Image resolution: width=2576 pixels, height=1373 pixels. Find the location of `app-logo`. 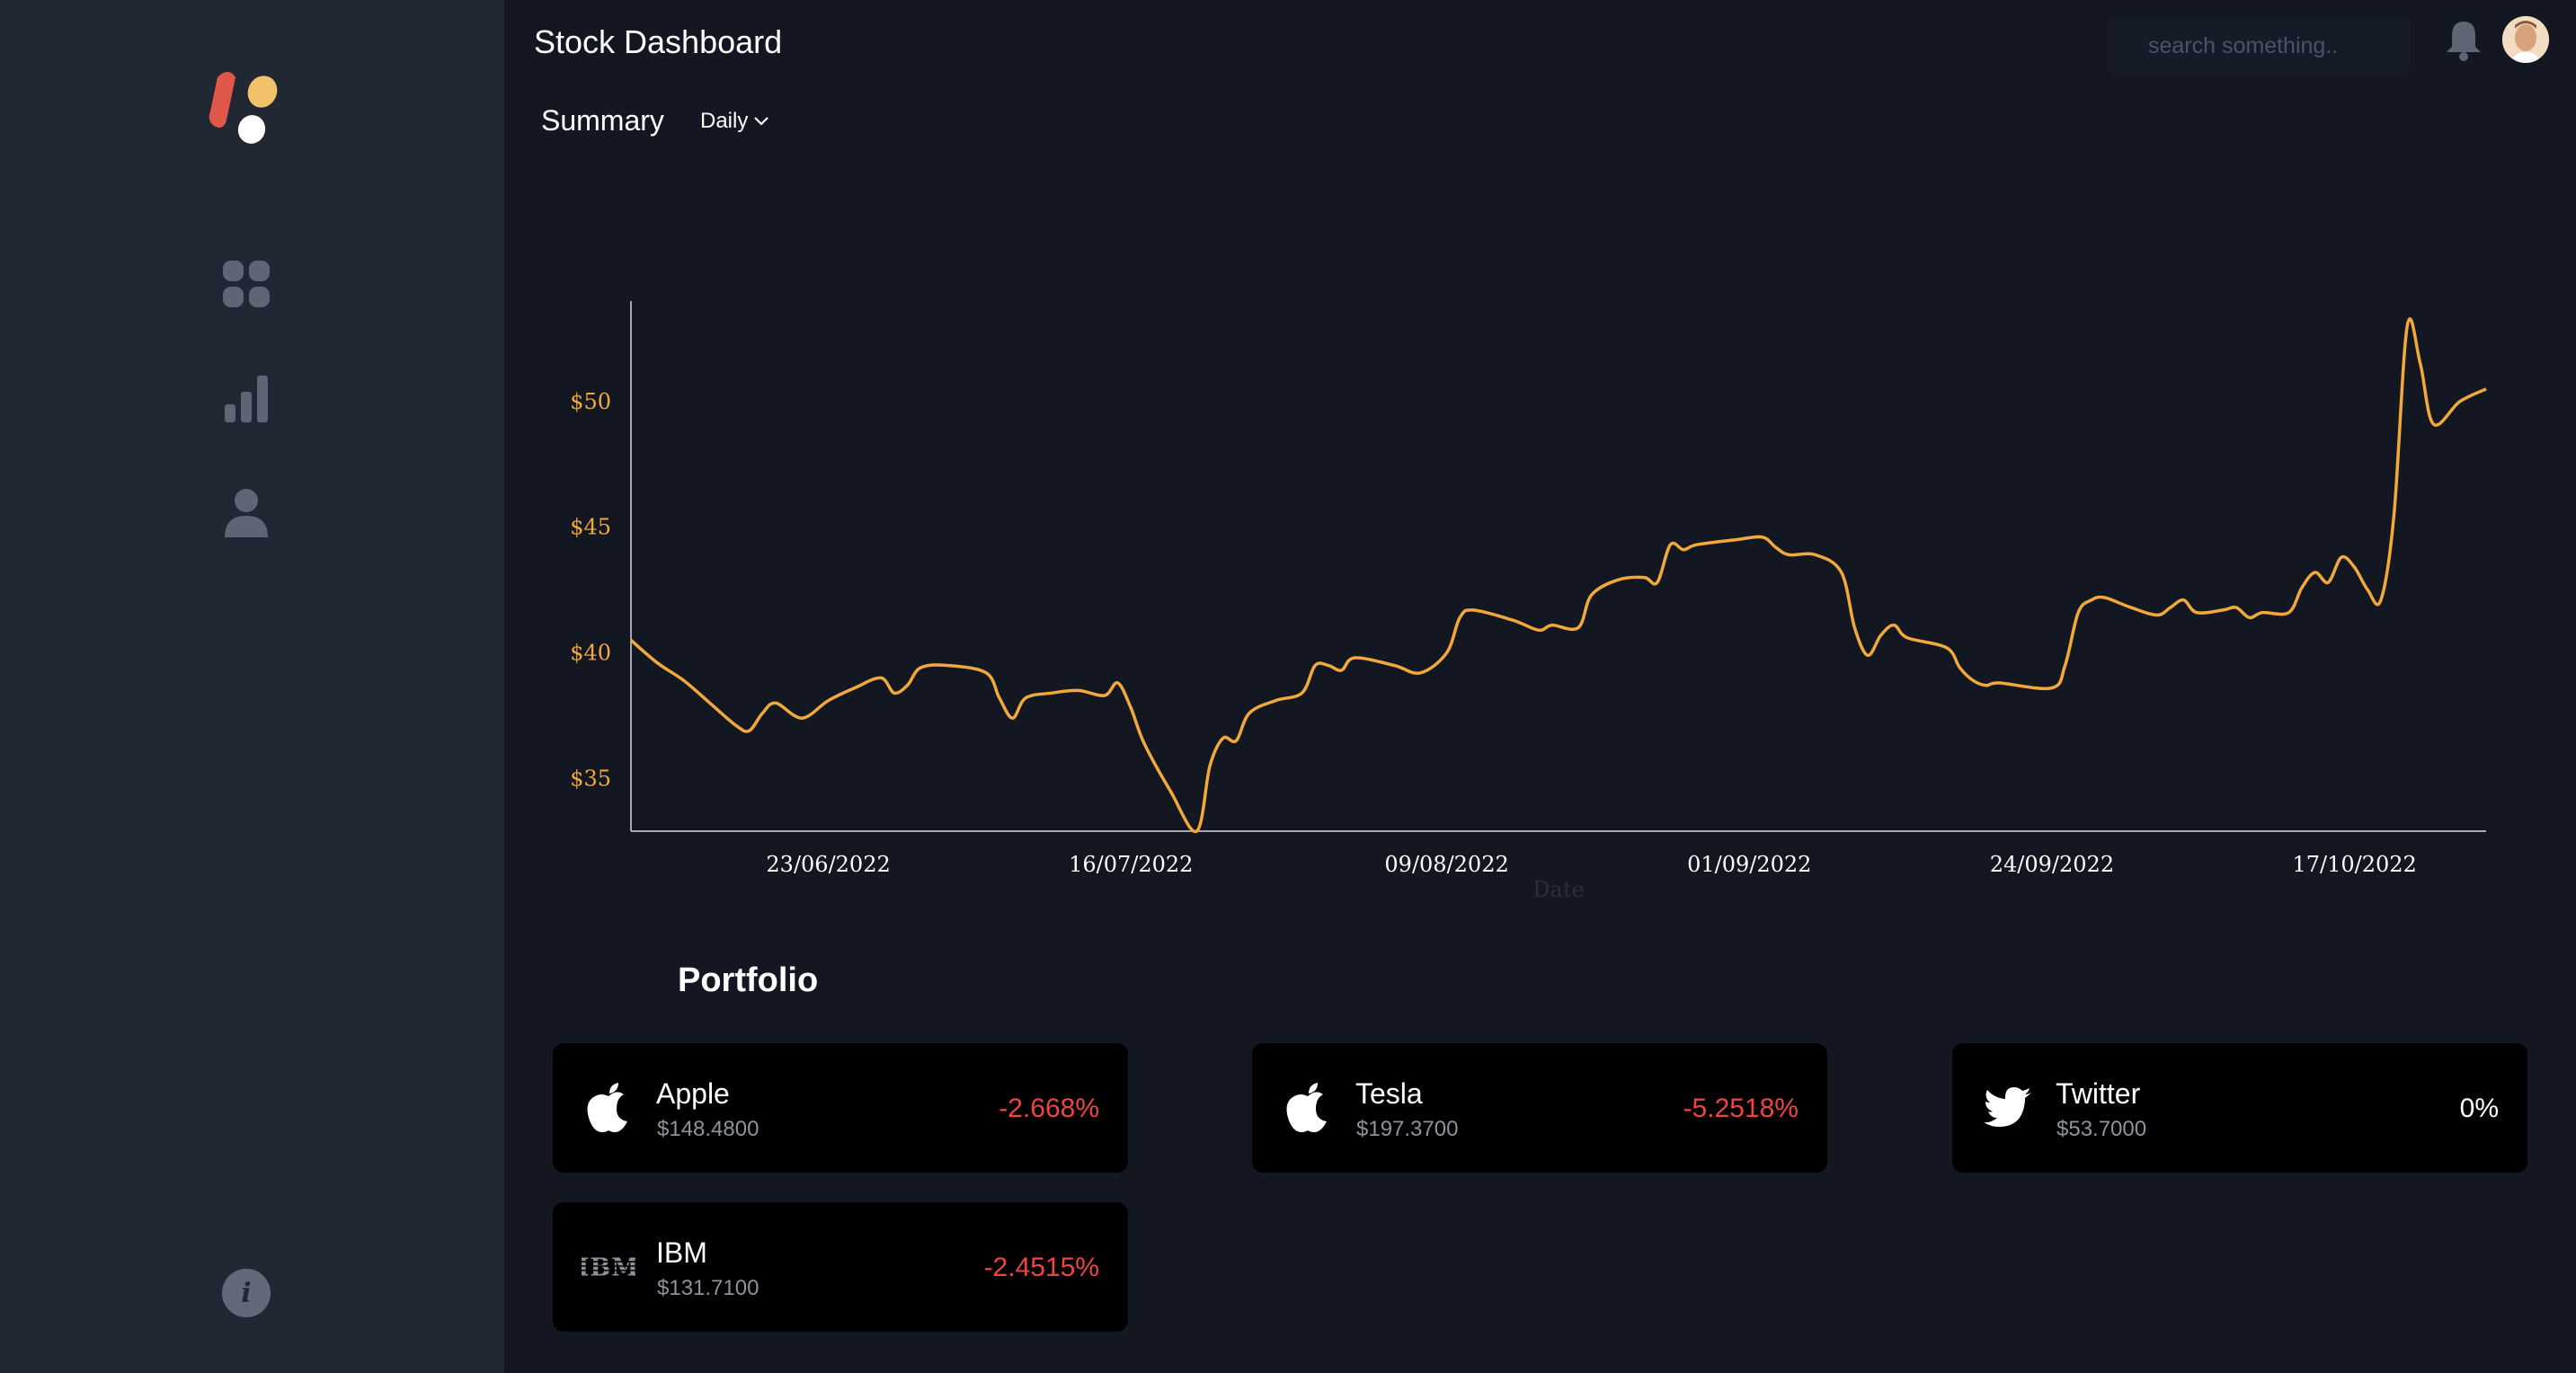

app-logo is located at coordinates (247, 107).